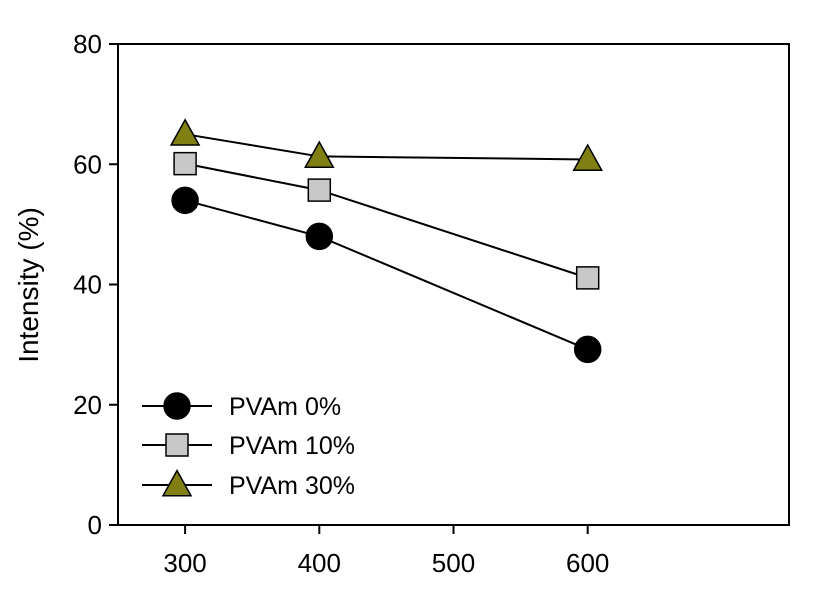 This screenshot has width=827, height=598. I want to click on y-tick-label: 0, so click(95, 525).